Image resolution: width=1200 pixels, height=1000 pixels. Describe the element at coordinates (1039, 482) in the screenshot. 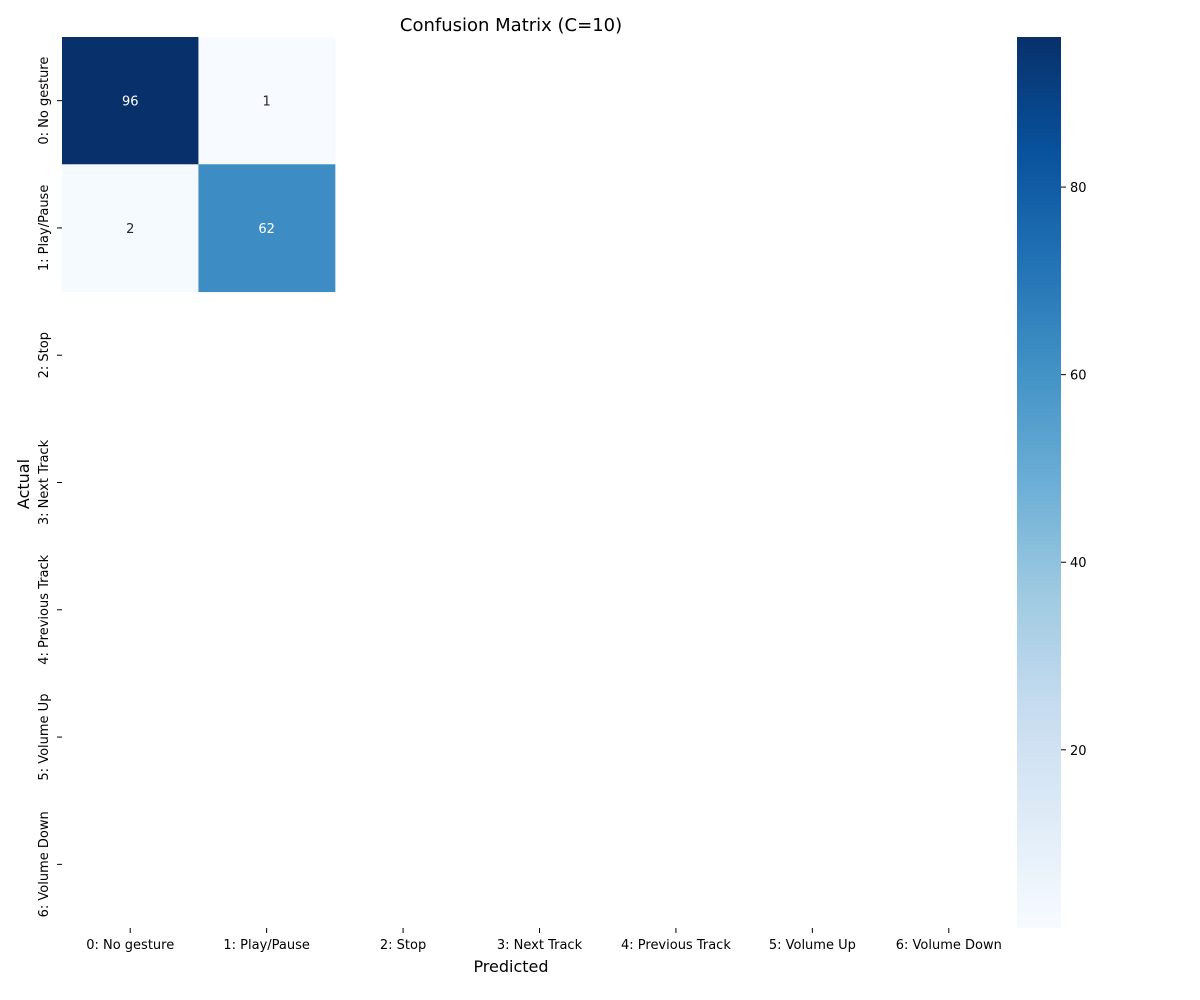

I see `colorbar` at that location.